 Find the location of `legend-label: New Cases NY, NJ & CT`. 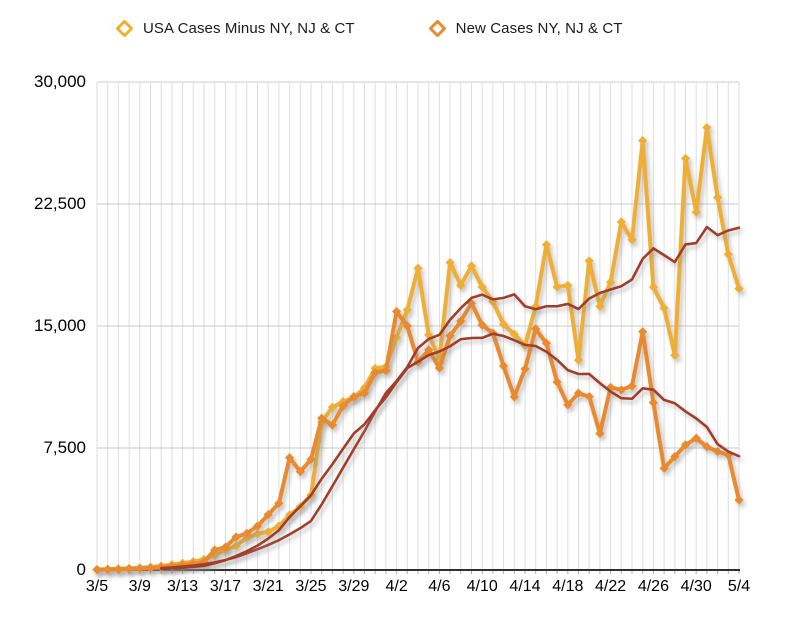

legend-label: New Cases NY, NJ & CT is located at coordinates (539, 28).